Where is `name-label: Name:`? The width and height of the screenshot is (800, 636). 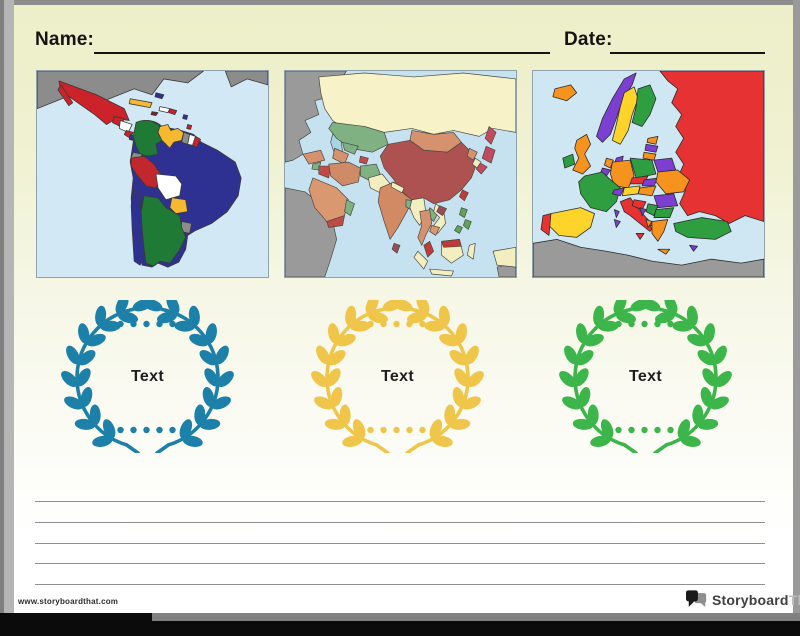 name-label: Name: is located at coordinates (65, 39).